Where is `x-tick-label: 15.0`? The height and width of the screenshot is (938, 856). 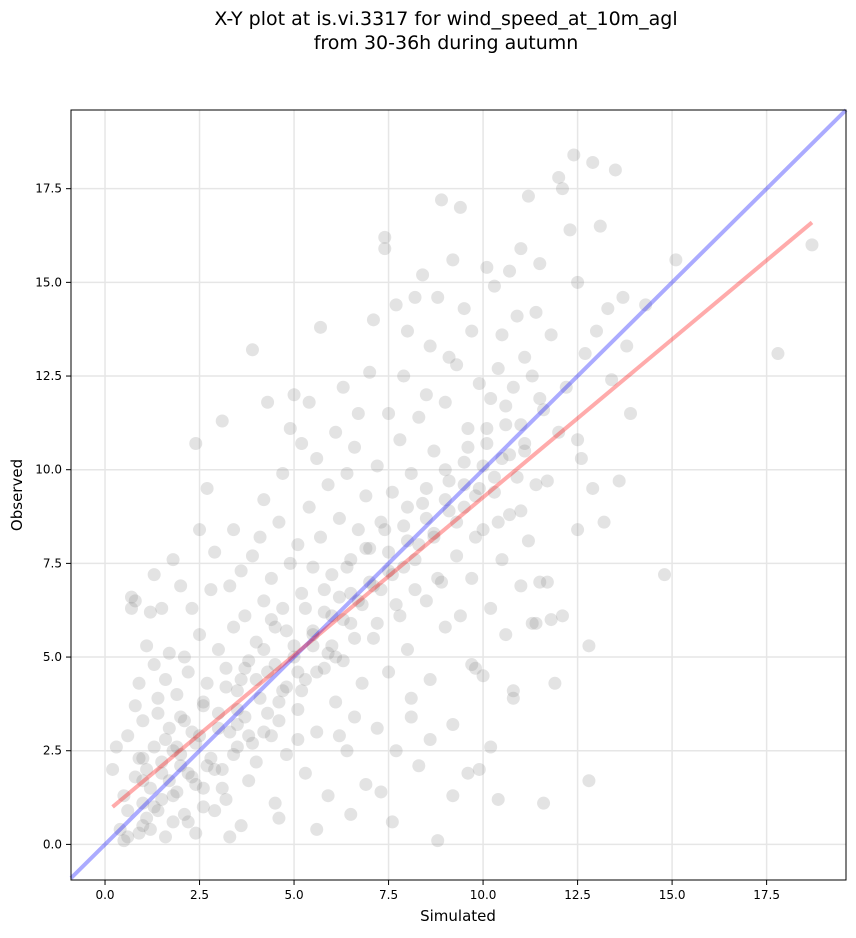
x-tick-label: 15.0 is located at coordinates (672, 895).